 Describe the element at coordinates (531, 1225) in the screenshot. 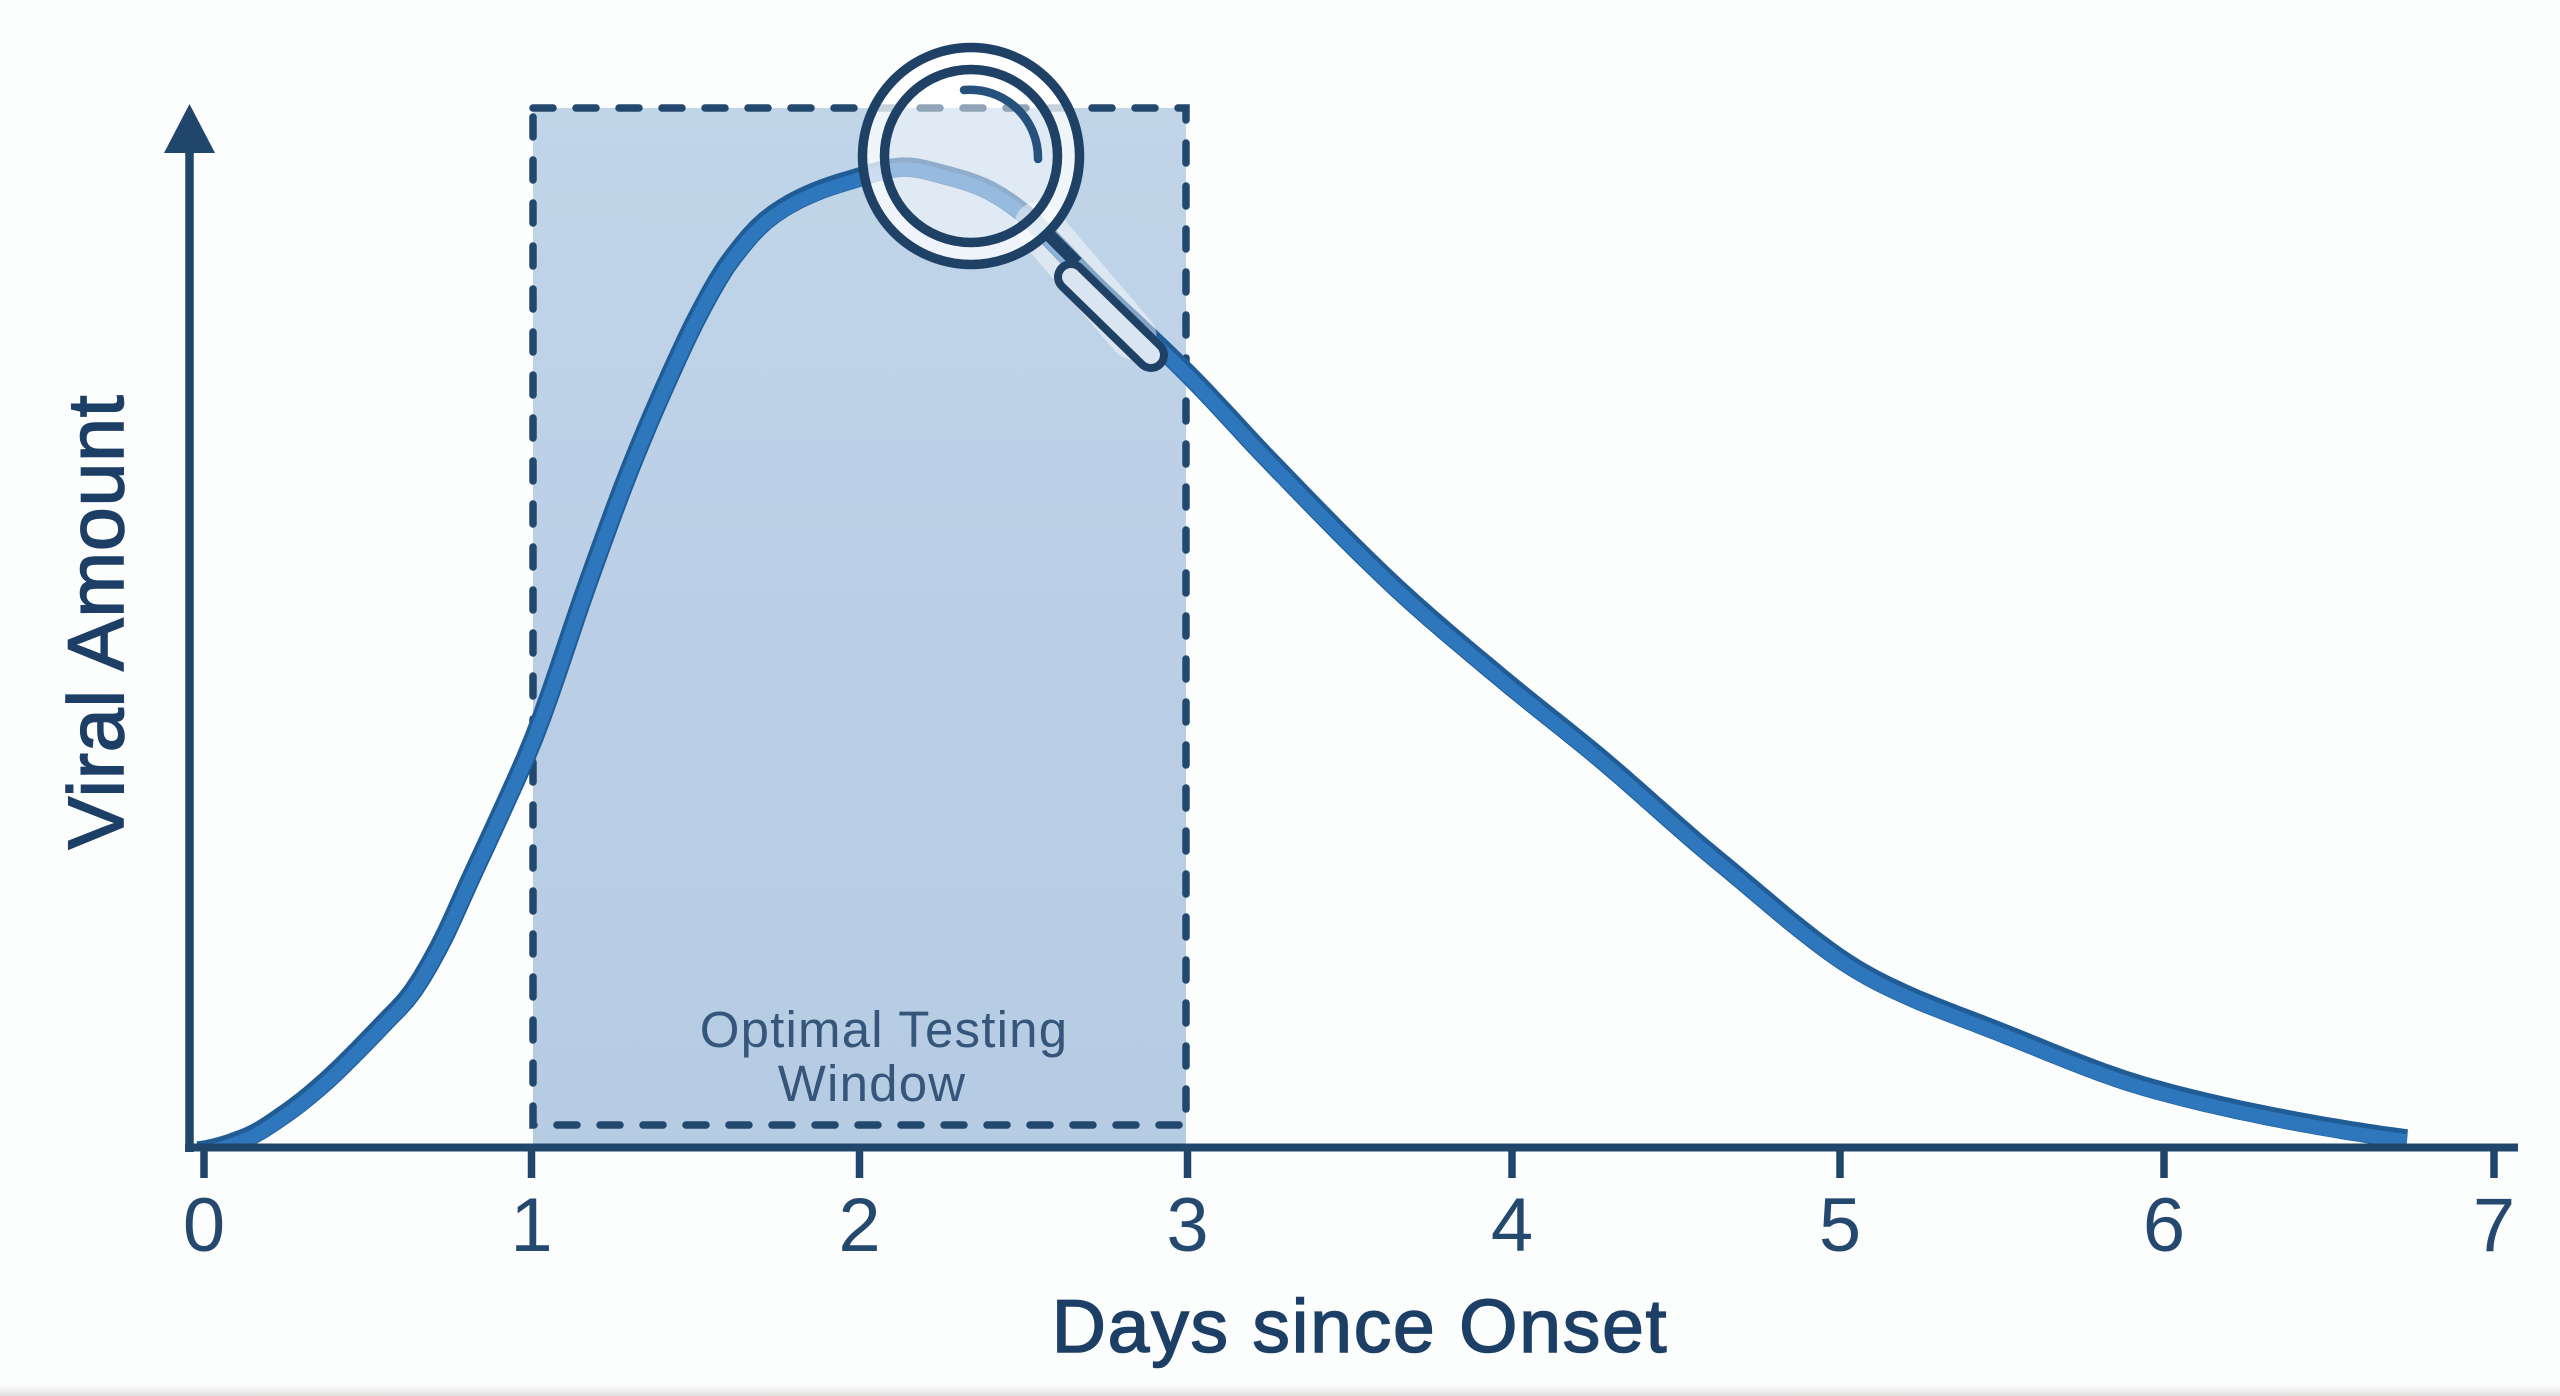

I see `svg-text: 1` at that location.